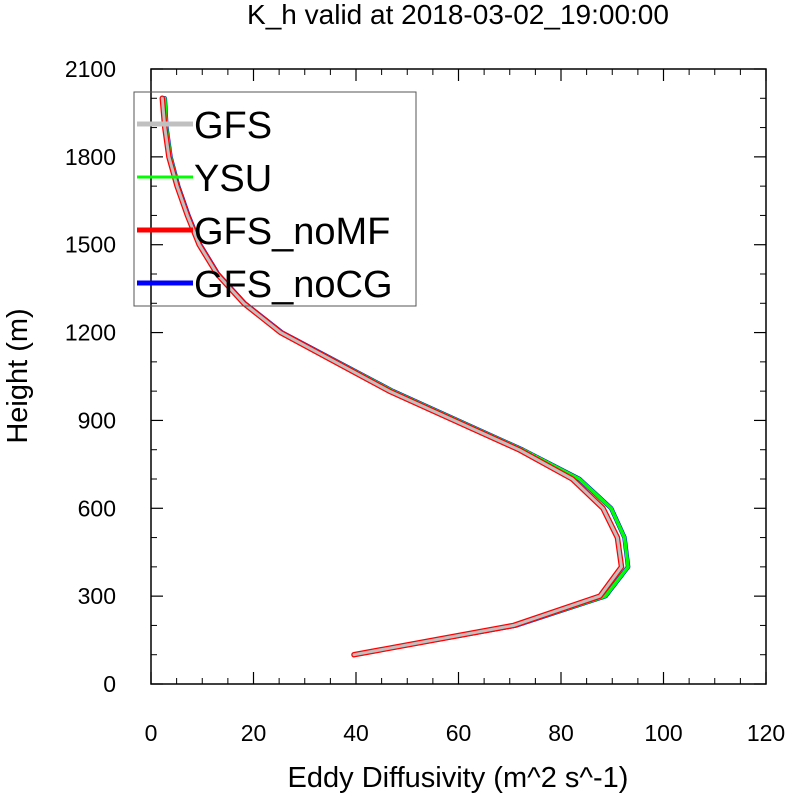 This screenshot has height=801, width=788. Describe the element at coordinates (109, 684) in the screenshot. I see `y-tick-label: 0` at that location.